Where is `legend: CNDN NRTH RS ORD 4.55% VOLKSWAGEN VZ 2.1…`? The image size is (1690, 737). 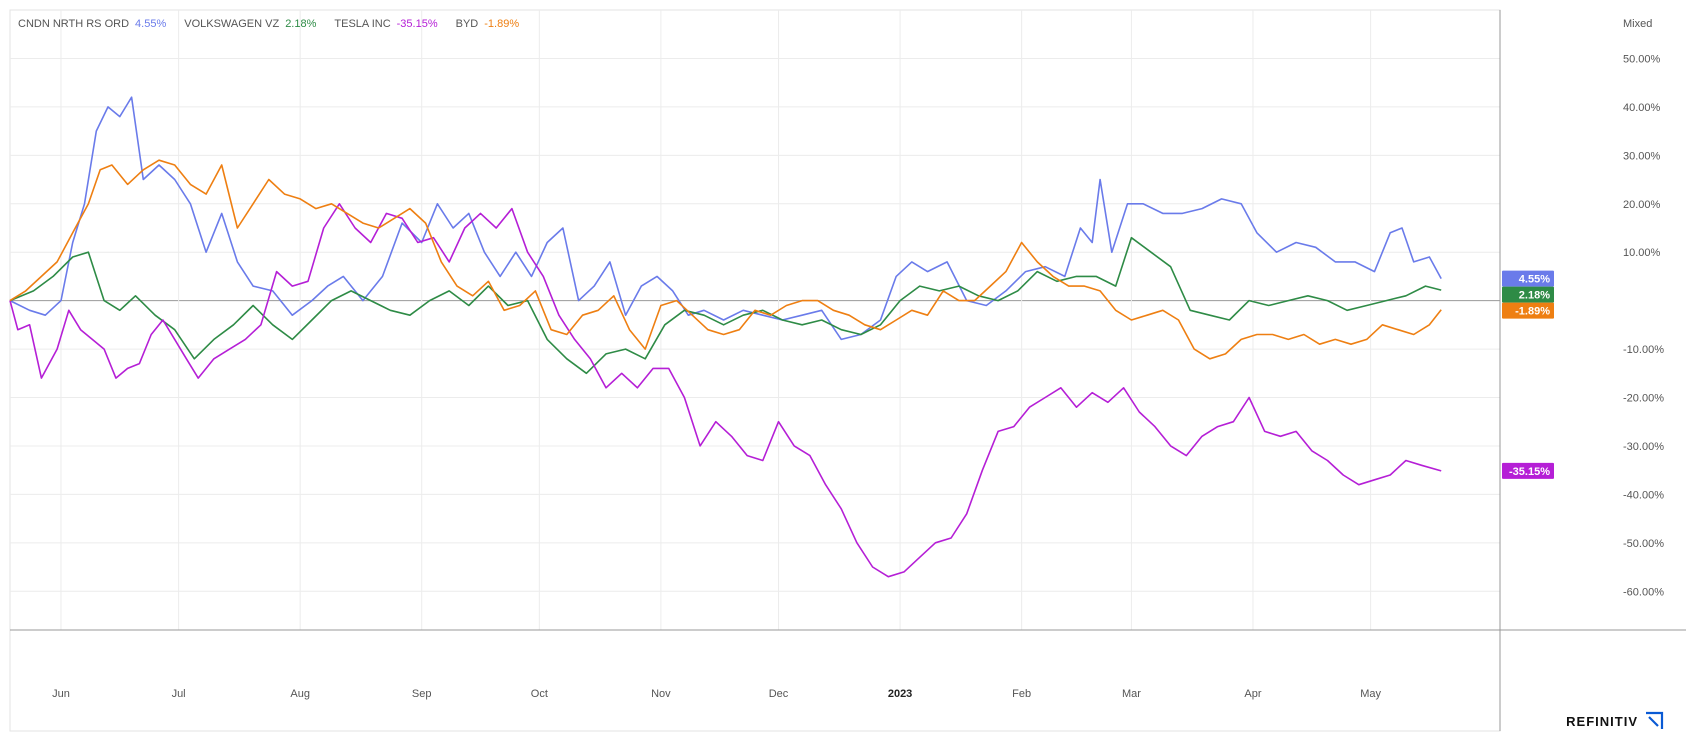 legend: CNDN NRTH RS ORD 4.55% VOLKSWAGEN VZ 2.1… is located at coordinates (268, 24).